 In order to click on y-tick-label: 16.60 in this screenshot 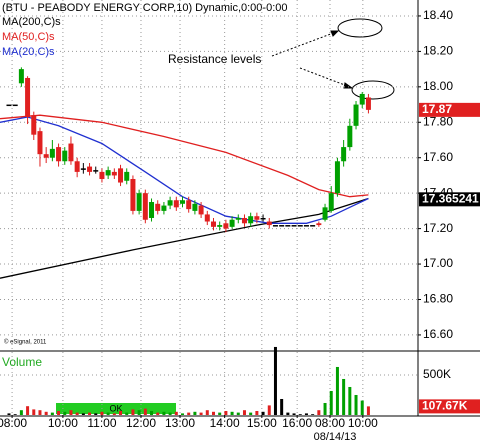, I will do `click(438, 334)`.